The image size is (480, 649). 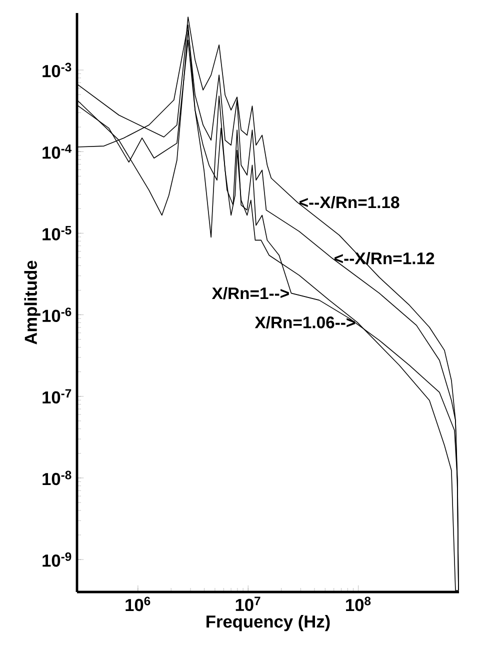 What do you see at coordinates (32, 302) in the screenshot?
I see `y-axis-title: Amplitude` at bounding box center [32, 302].